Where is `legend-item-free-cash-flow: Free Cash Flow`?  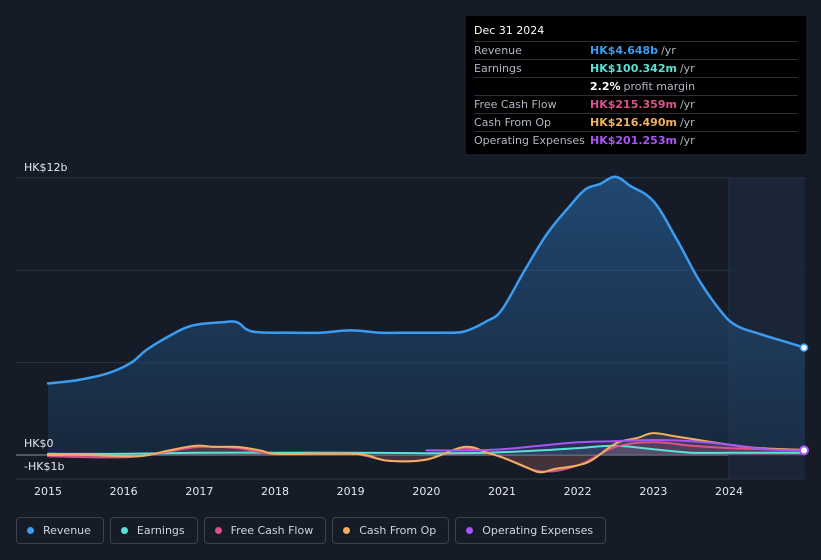 legend-item-free-cash-flow: Free Cash Flow is located at coordinates (265, 530).